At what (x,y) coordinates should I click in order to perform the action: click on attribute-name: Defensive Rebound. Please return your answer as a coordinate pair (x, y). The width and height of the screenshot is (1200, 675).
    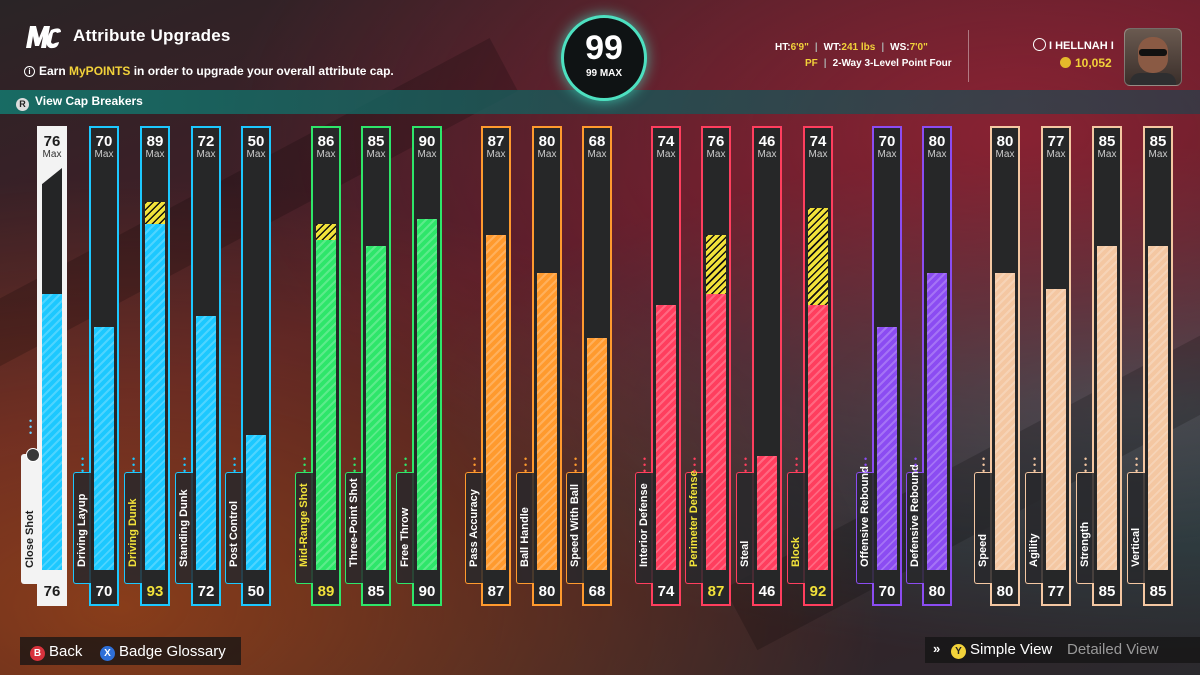
    Looking at the image, I should click on (915, 515).